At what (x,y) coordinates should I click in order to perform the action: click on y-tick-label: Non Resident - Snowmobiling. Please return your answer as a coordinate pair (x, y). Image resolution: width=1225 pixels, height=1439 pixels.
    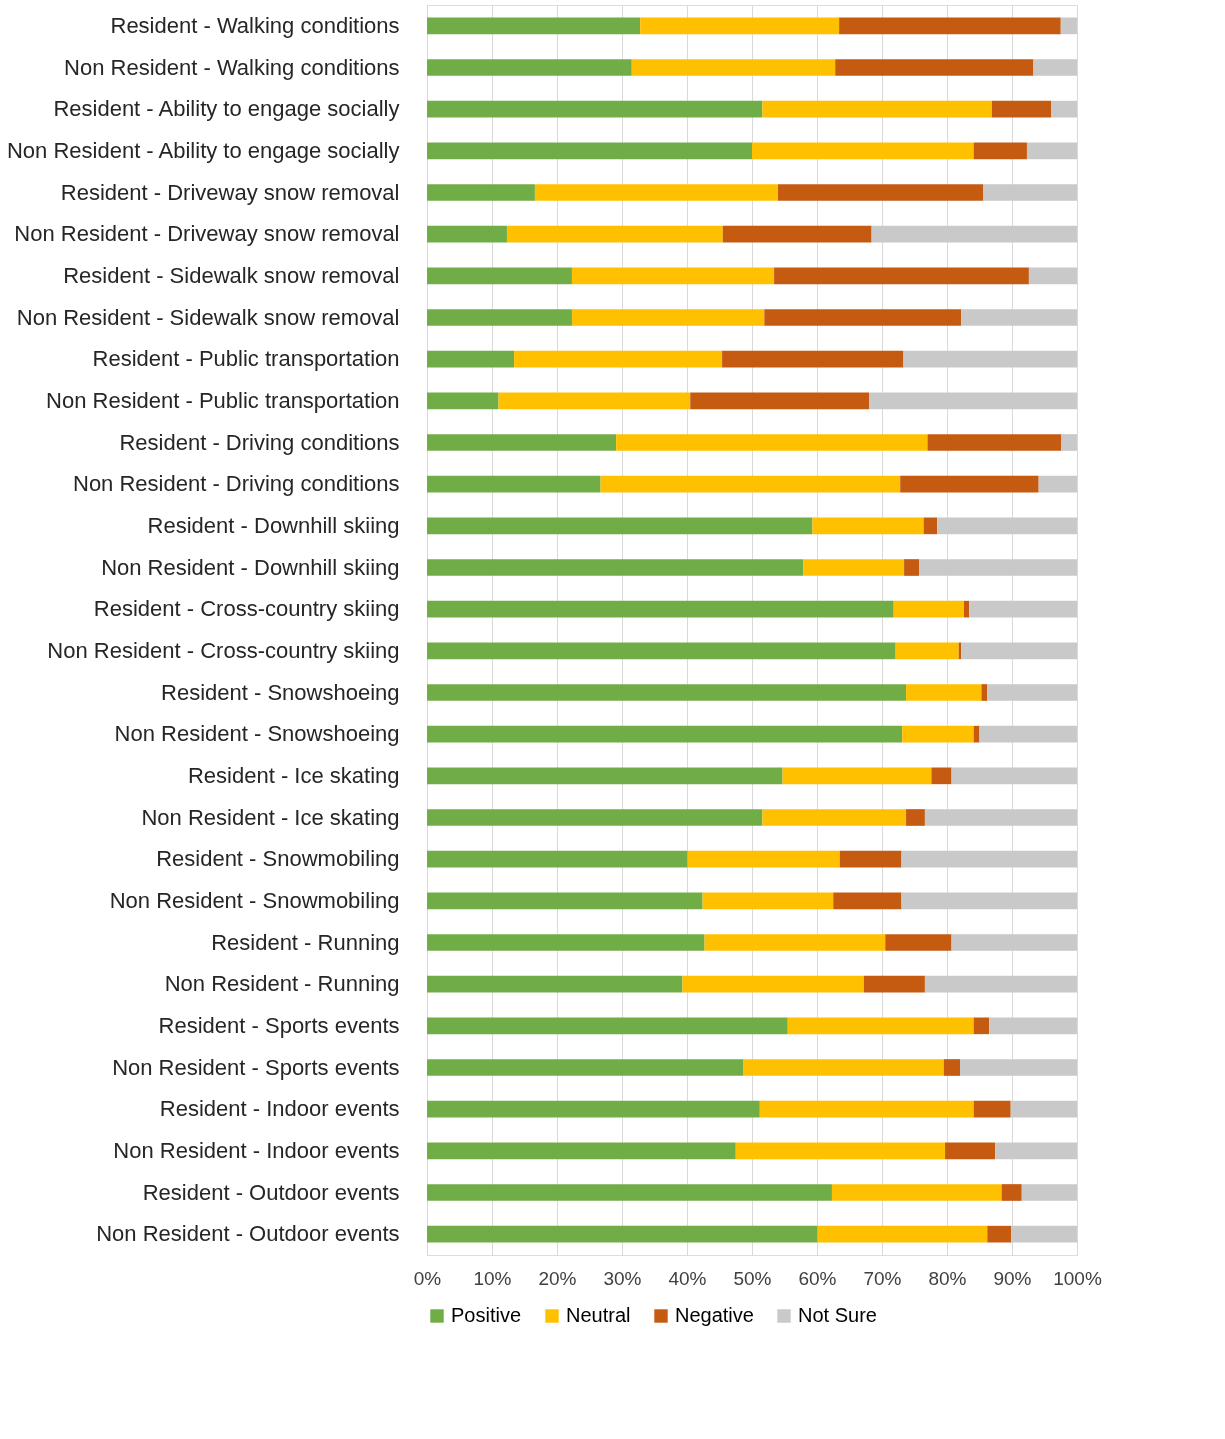
    Looking at the image, I should click on (254, 900).